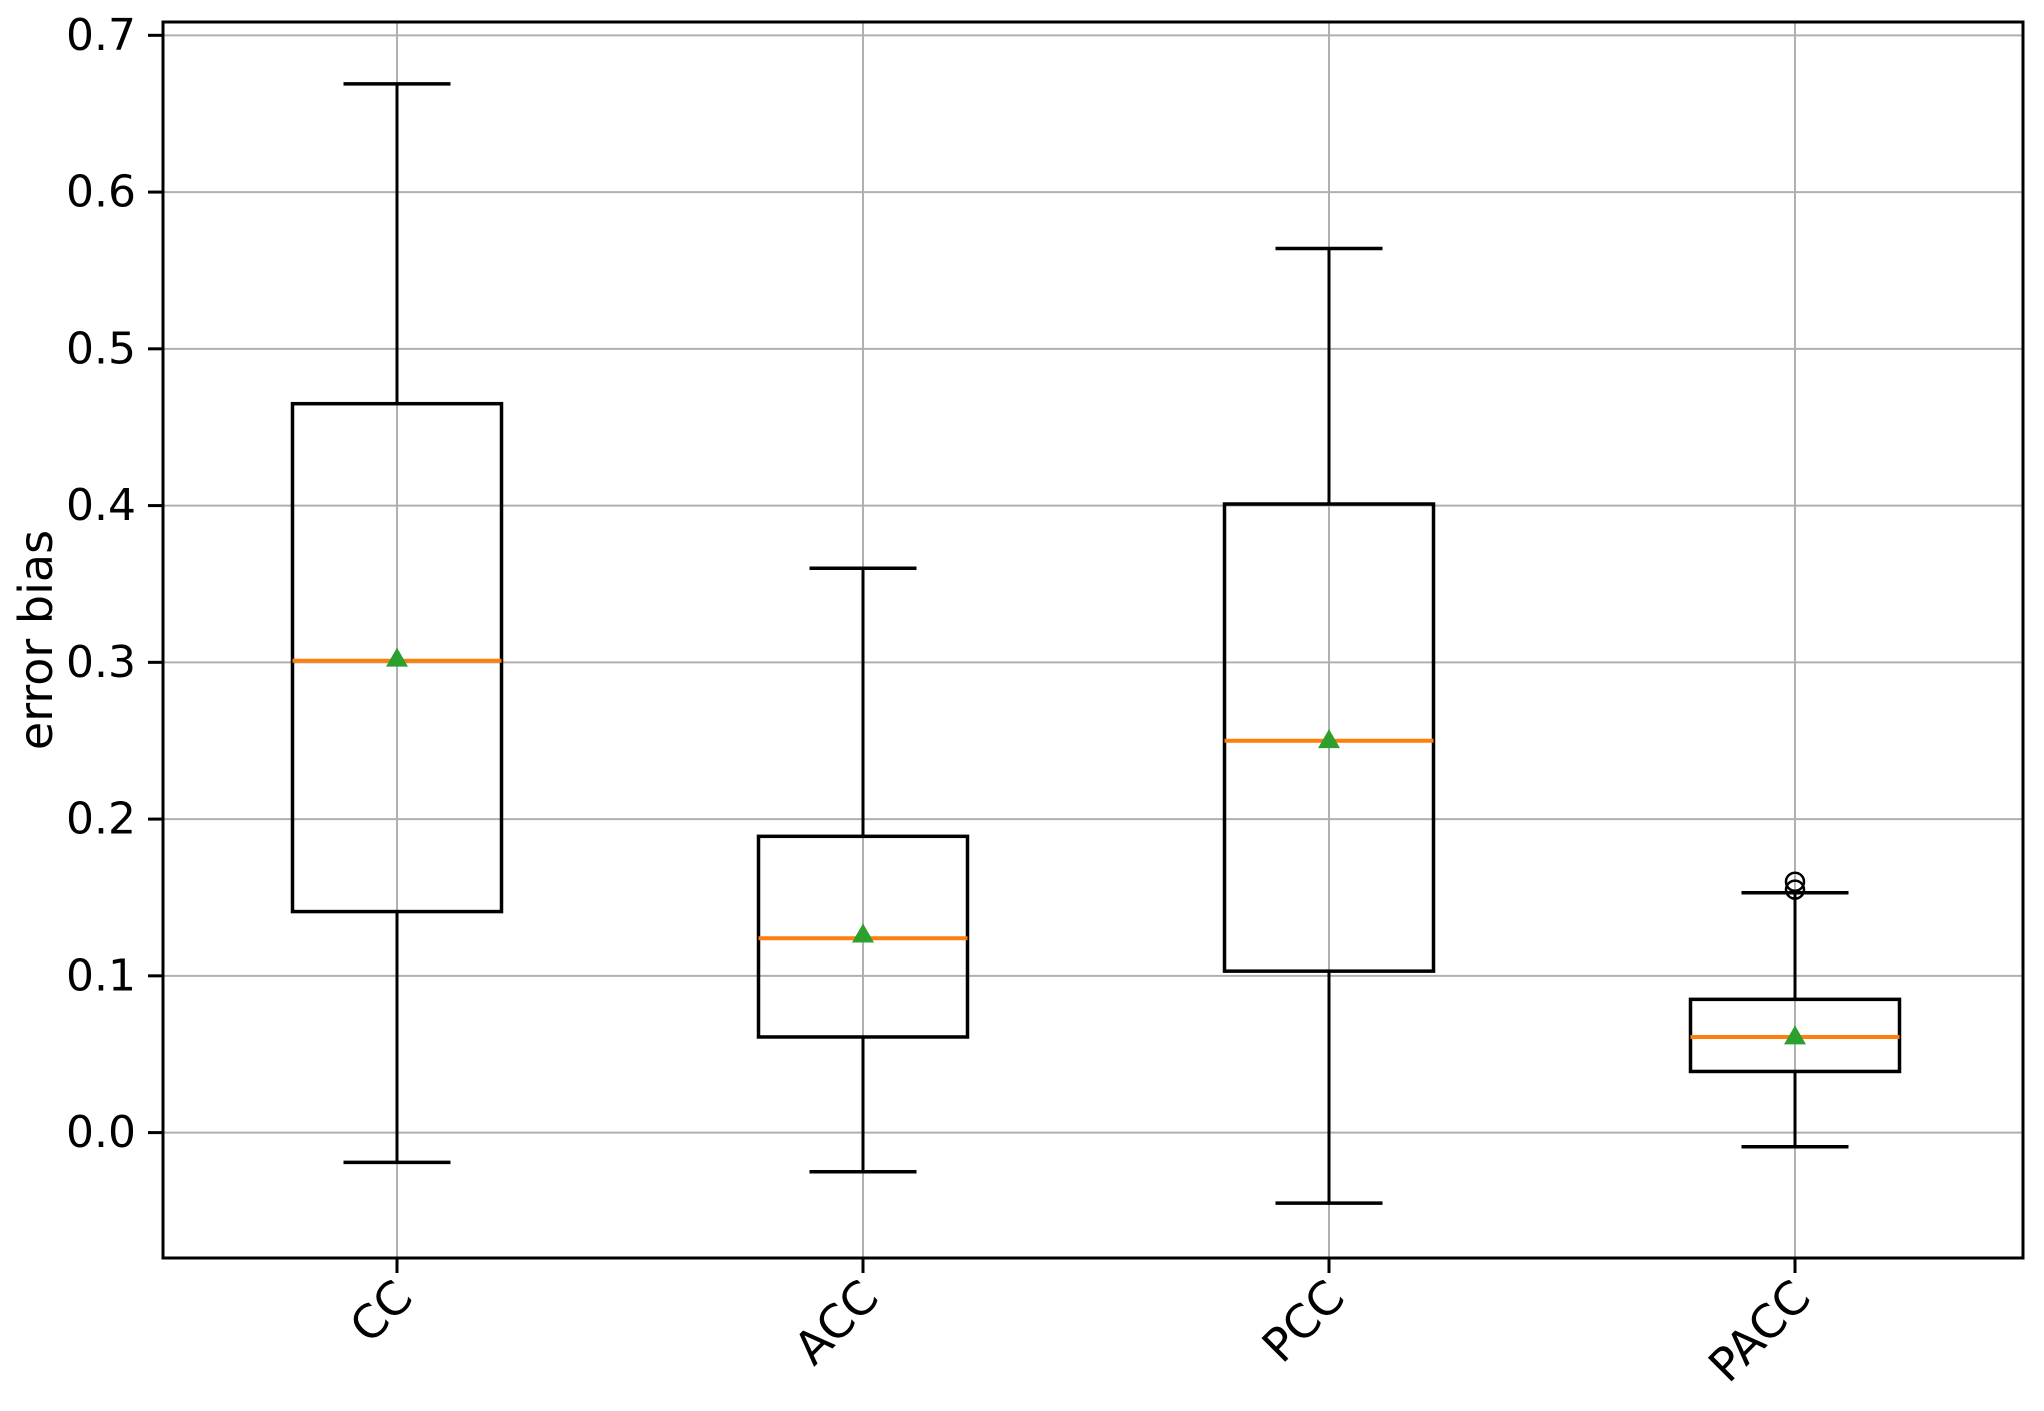 The width and height of the screenshot is (2044, 1411). I want to click on x-tick-label-PACC: PACC, so click(1759, 1331).